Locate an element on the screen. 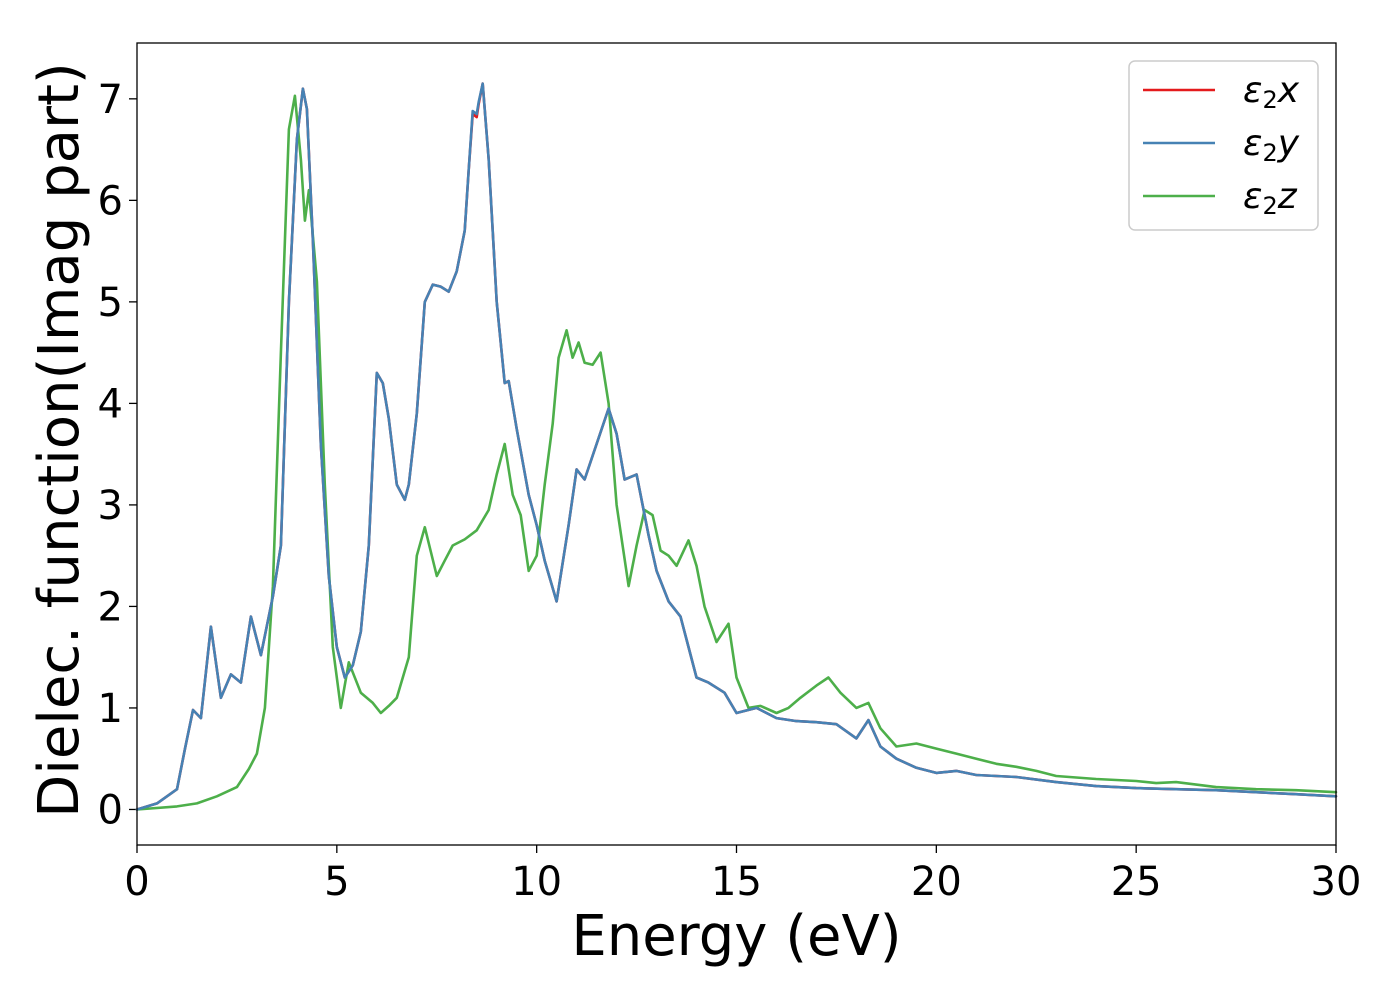  x-tick-label: 20 is located at coordinates (936, 882).